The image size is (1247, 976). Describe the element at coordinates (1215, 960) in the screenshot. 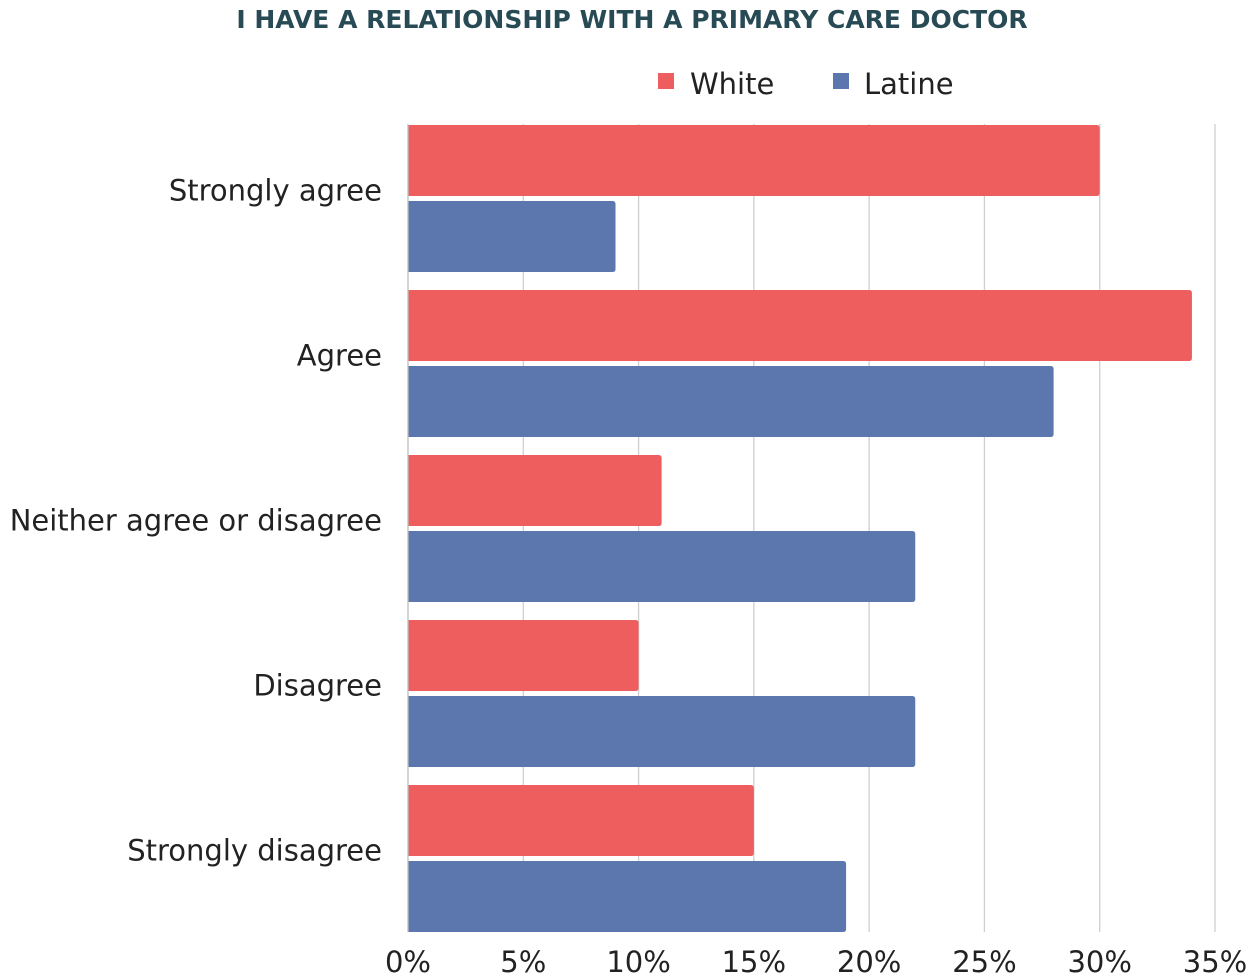

I see `x-tick-label-35: 35%` at that location.